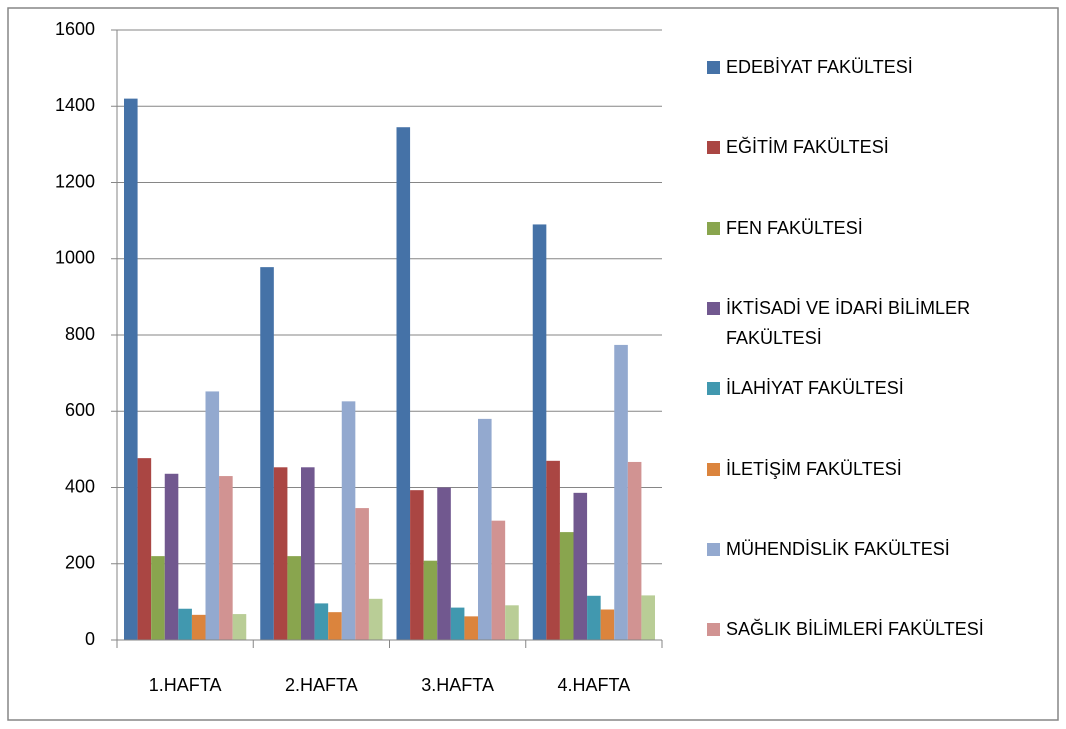 The width and height of the screenshot is (1066, 729). I want to click on y-tick-label: 1200, so click(75, 181).